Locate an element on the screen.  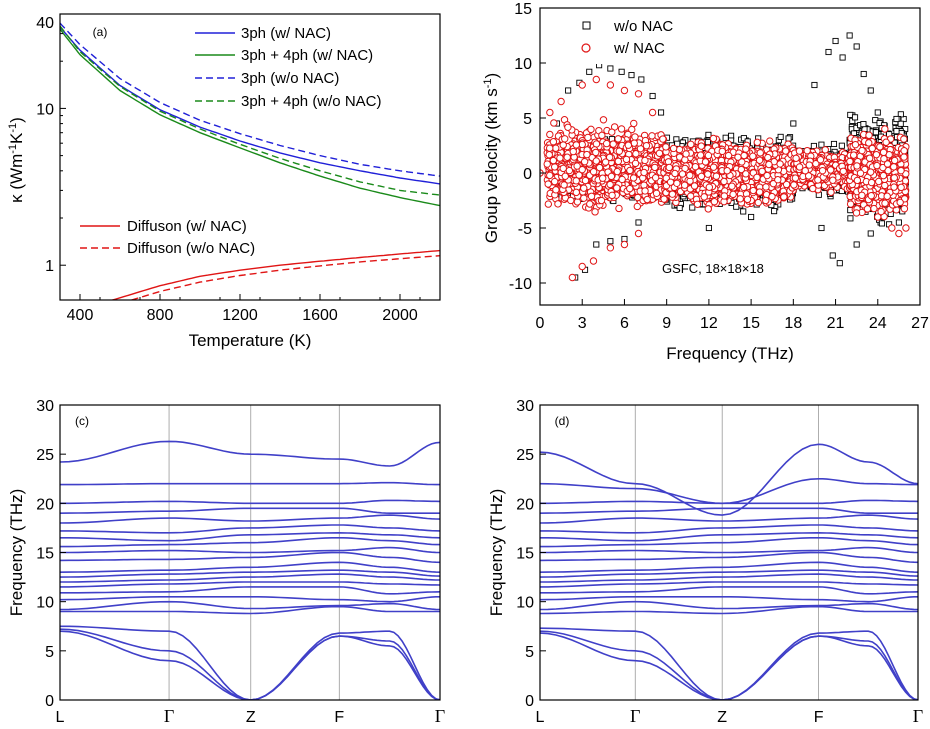
panel-label-a: (a) is located at coordinates (100, 32).